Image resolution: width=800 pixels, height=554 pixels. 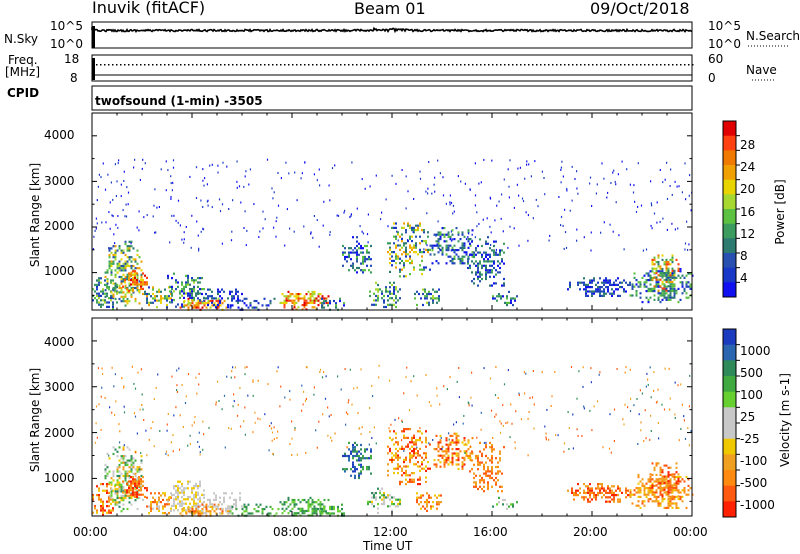 What do you see at coordinates (729, 129) in the screenshot?
I see `power-cbar-swatch` at bounding box center [729, 129].